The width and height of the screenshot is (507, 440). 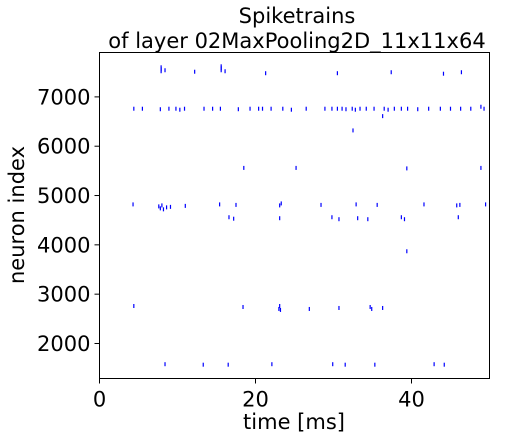 What do you see at coordinates (63, 196) in the screenshot?
I see `y-tick-label: 5000` at bounding box center [63, 196].